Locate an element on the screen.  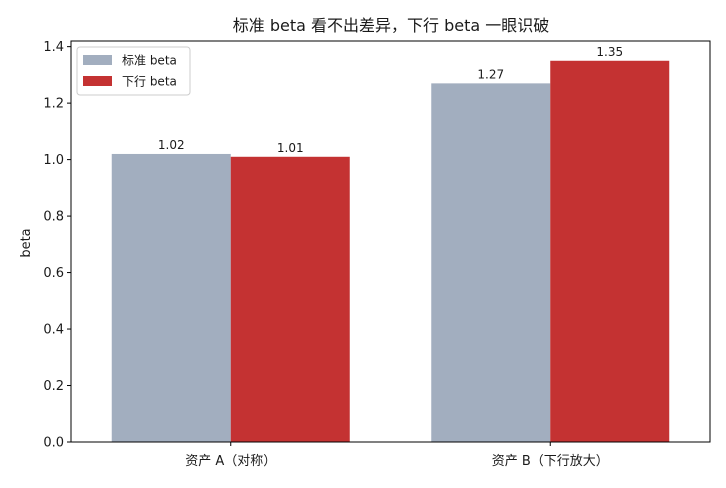
y-tick-label-6: 1.2 is located at coordinates (53, 104).